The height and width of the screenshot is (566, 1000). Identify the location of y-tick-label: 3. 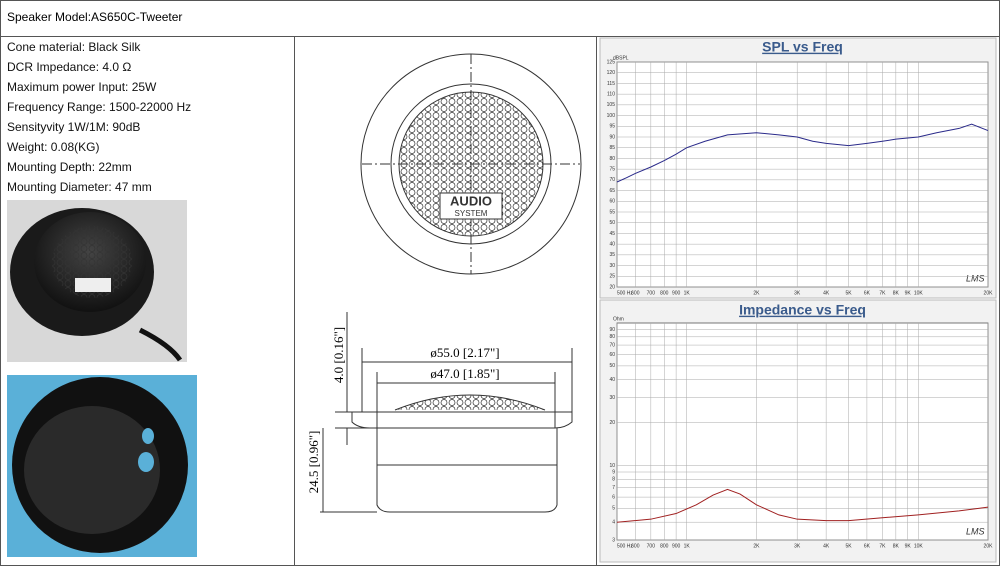
(613, 540).